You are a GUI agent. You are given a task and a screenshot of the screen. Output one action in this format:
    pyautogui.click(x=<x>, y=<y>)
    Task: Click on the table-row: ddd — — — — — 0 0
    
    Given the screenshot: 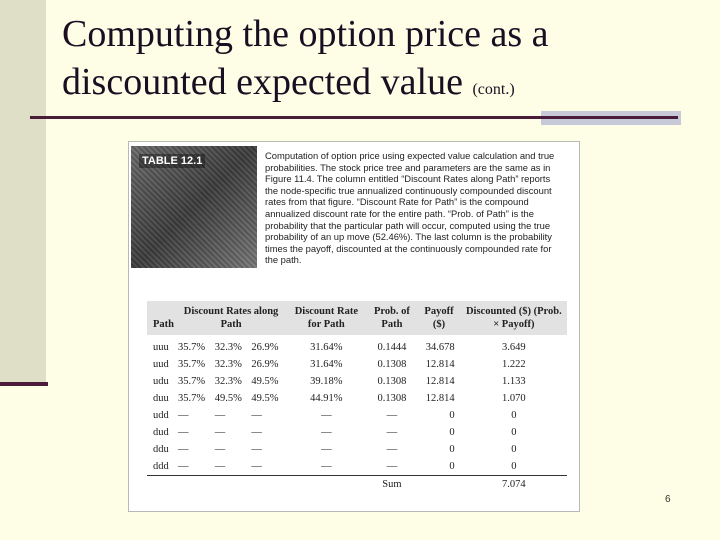 What is the action you would take?
    pyautogui.click(x=357, y=467)
    